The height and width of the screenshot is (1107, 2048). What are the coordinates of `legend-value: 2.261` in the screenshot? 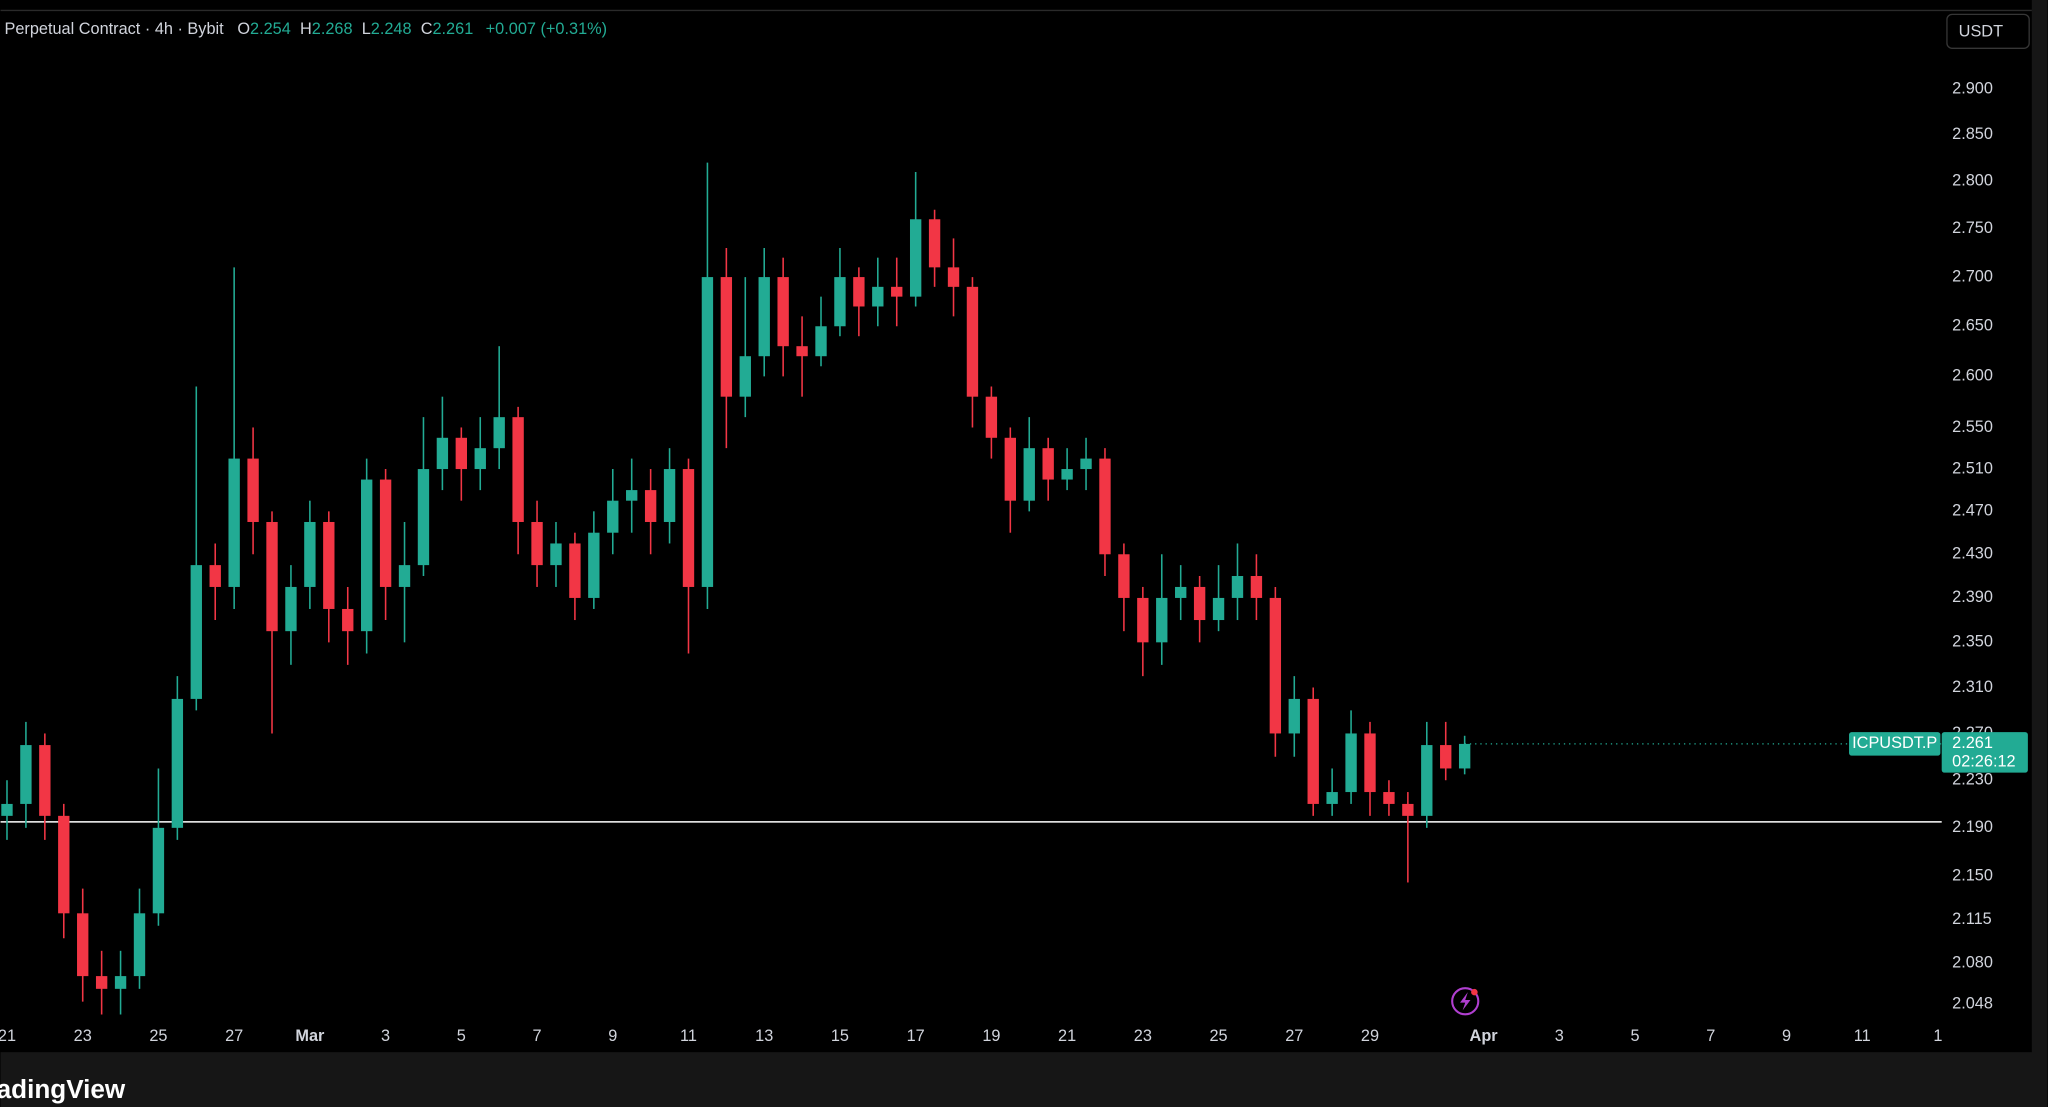 It's located at (452, 29).